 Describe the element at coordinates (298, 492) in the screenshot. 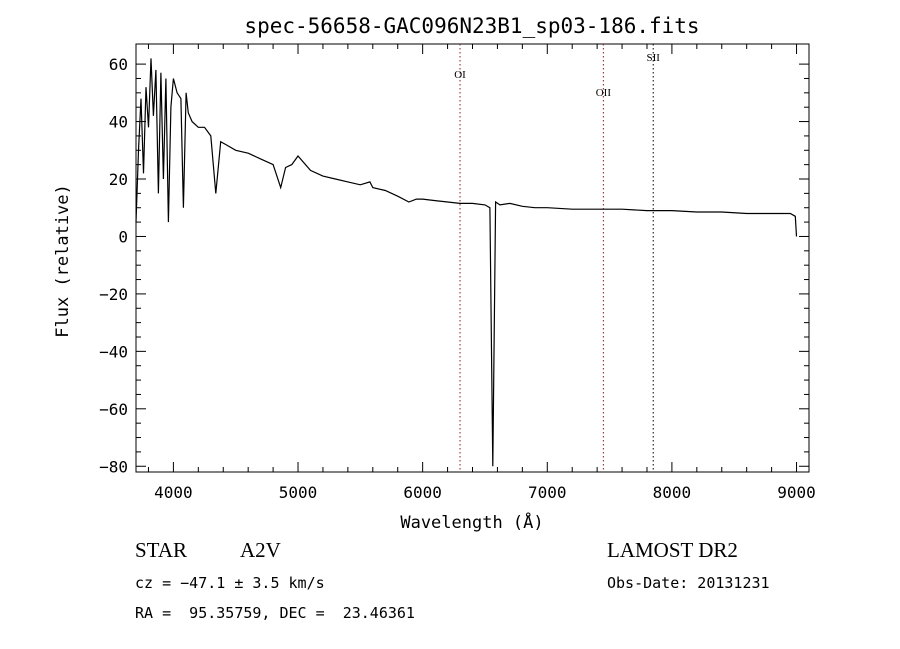

I see `x-tick-label: 5000` at that location.